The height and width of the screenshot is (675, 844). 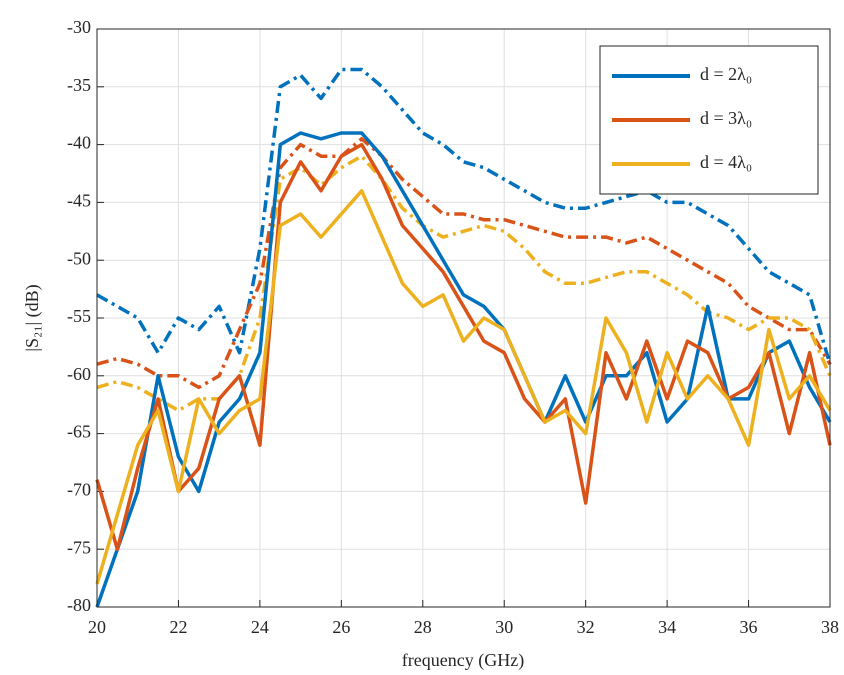 What do you see at coordinates (830, 627) in the screenshot?
I see `x-tick-label: 38` at bounding box center [830, 627].